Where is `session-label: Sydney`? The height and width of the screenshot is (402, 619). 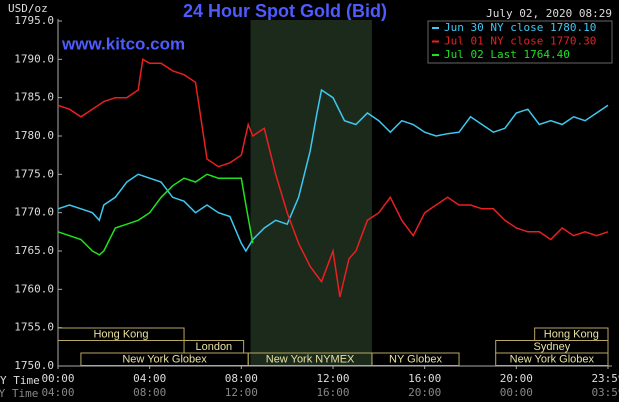
session-label: Sydney is located at coordinates (552, 347).